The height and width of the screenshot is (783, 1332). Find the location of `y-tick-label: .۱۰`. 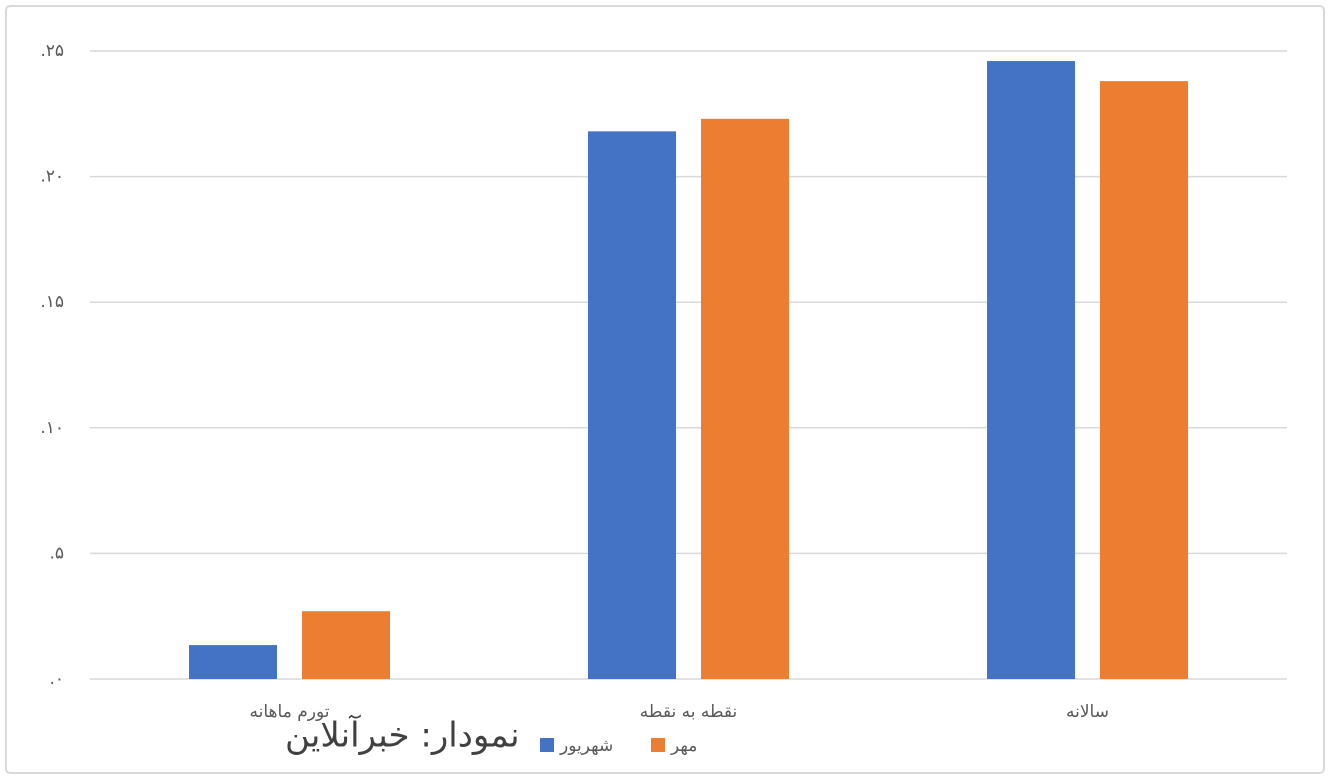

y-tick-label: .۱۰ is located at coordinates (52, 428).